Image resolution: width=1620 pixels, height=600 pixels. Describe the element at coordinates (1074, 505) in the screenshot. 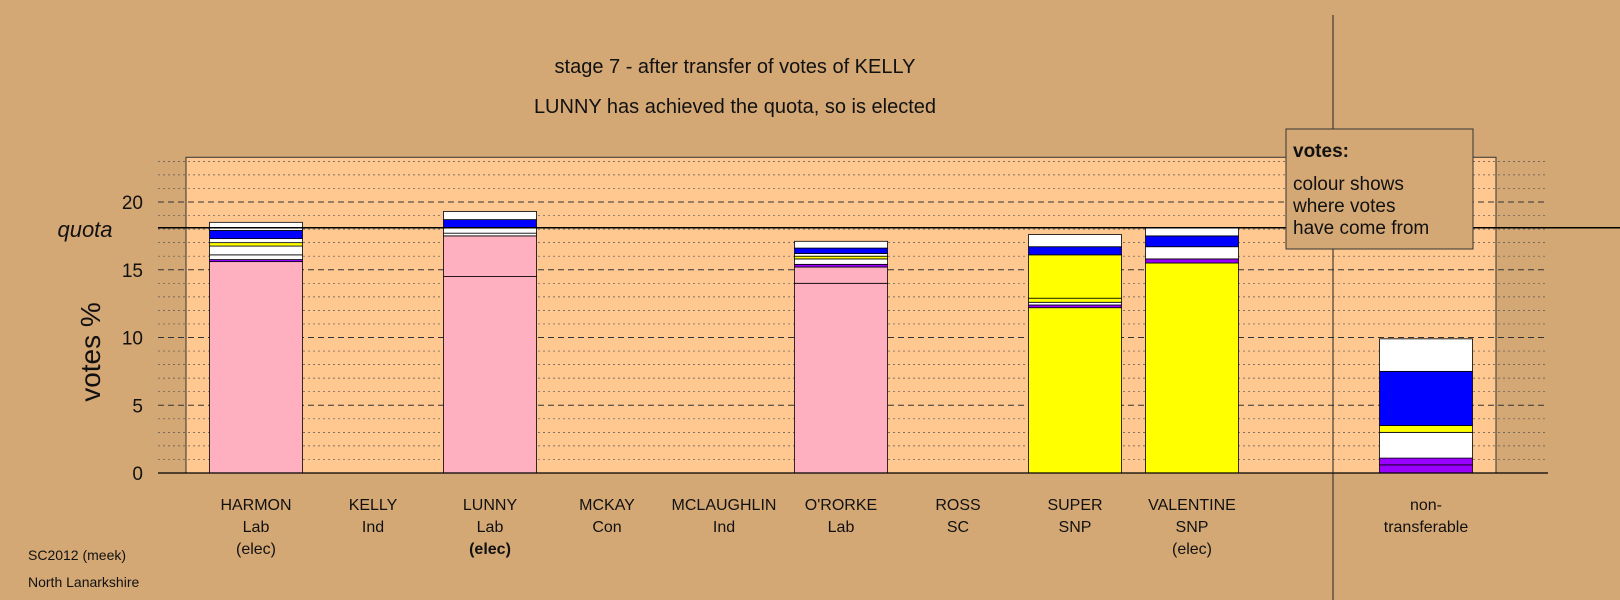

I see `candidate-label: SUPER` at that location.